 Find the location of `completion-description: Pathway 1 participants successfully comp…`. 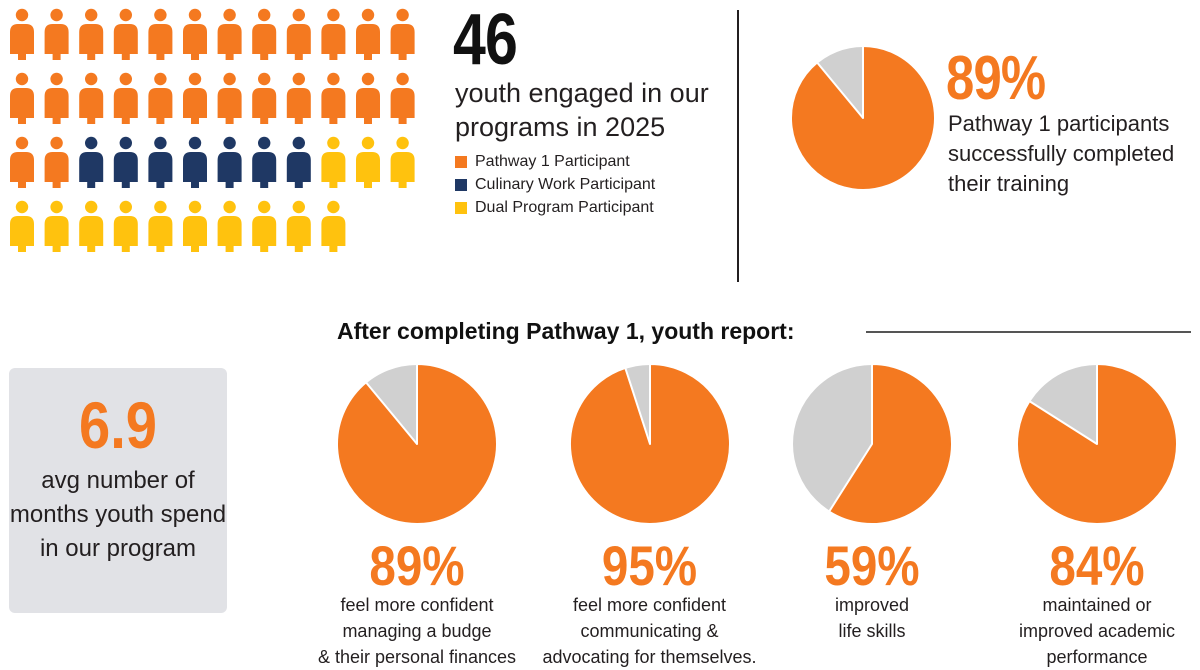

completion-description: Pathway 1 participants successfully comp… is located at coordinates (1061, 153).